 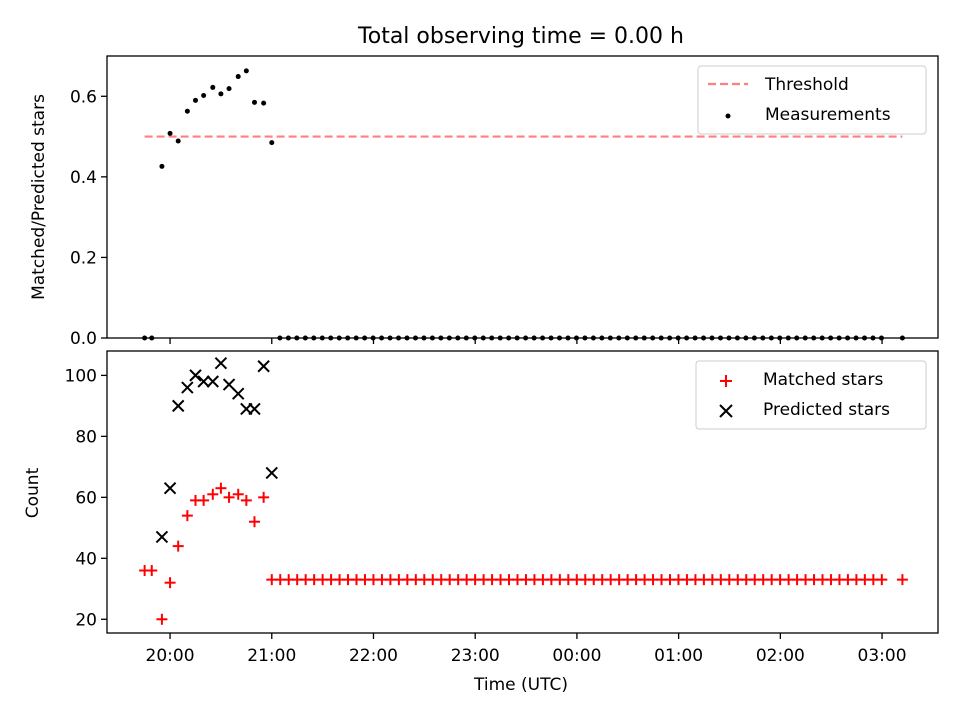 What do you see at coordinates (83, 258) in the screenshot?
I see `top-y-tick-label: 0.2` at bounding box center [83, 258].